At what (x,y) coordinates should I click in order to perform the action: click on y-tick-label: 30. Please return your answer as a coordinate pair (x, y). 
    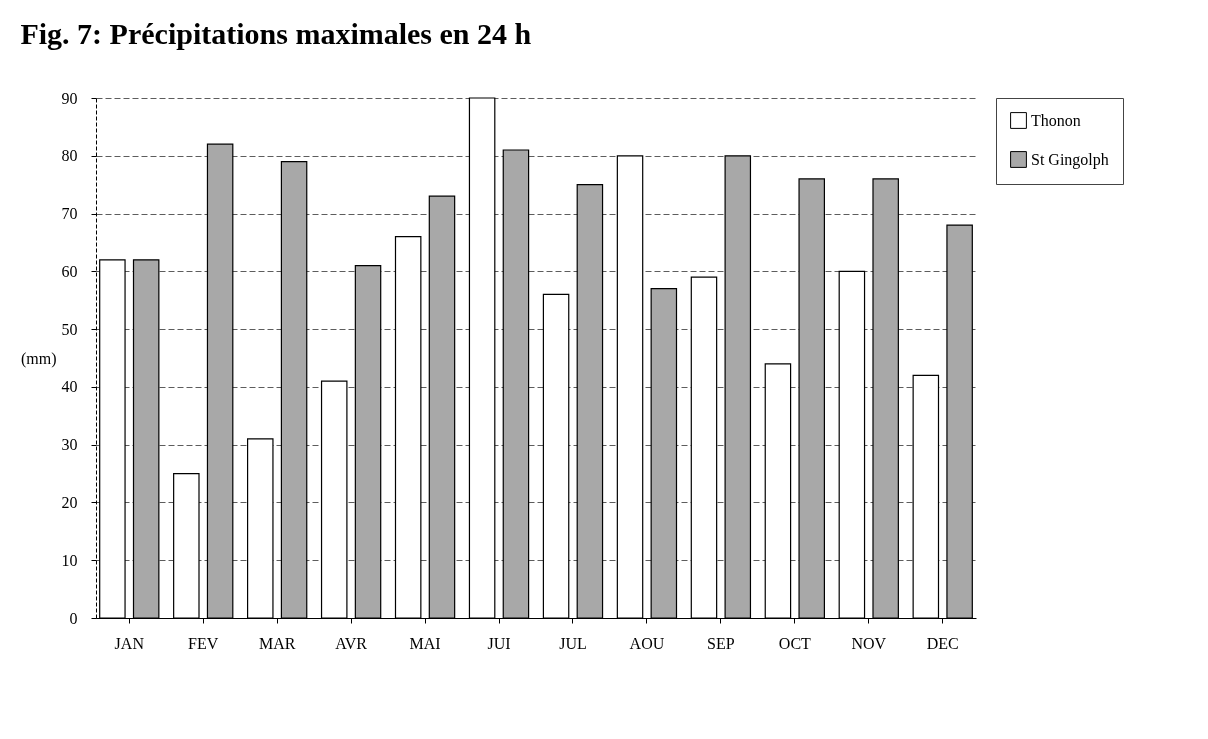
    Looking at the image, I should click on (69, 445).